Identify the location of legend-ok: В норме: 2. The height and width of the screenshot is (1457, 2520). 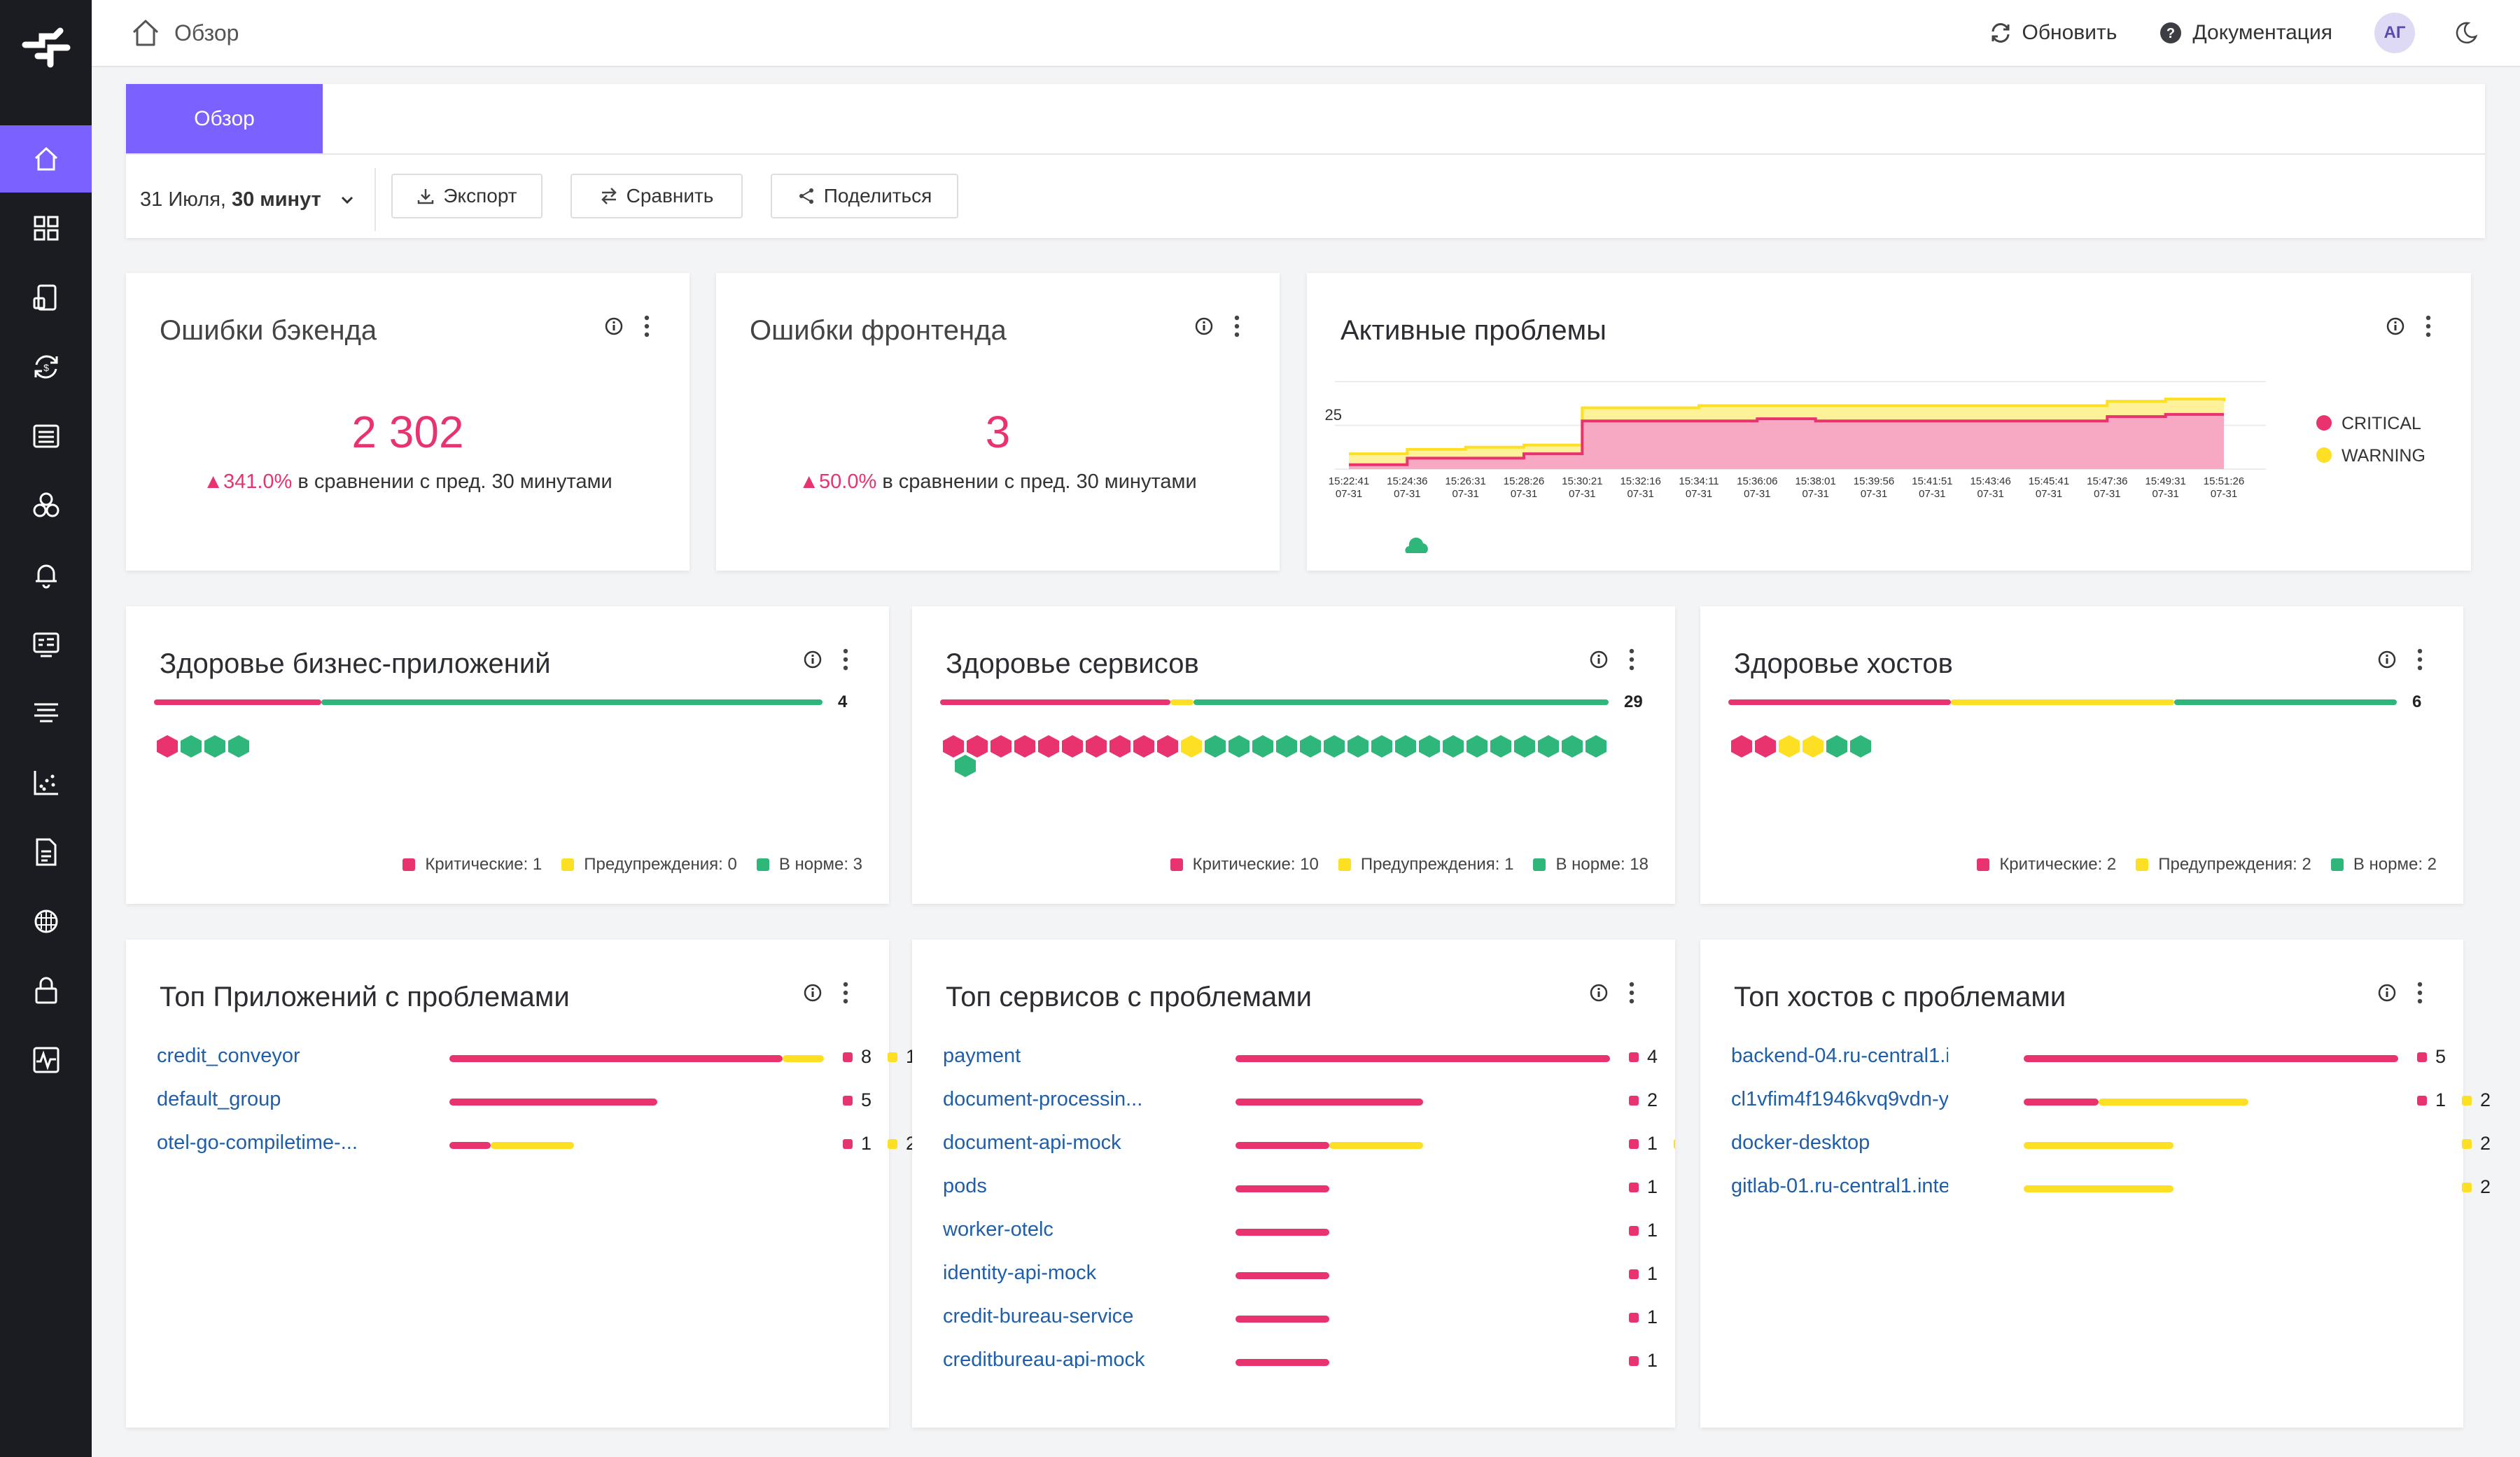
(2395, 864).